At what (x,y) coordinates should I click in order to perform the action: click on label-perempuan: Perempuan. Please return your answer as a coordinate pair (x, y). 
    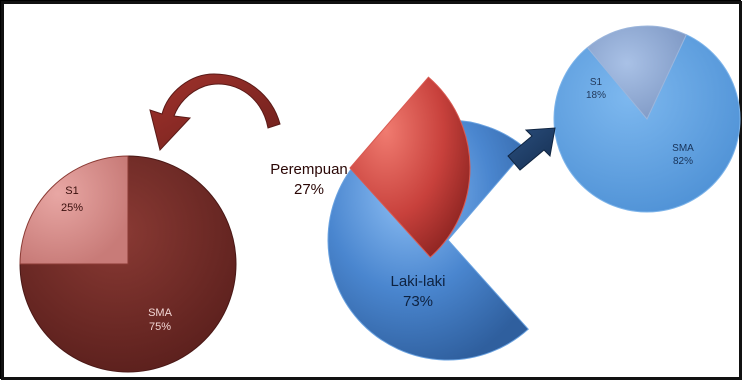
    Looking at the image, I should click on (309, 169).